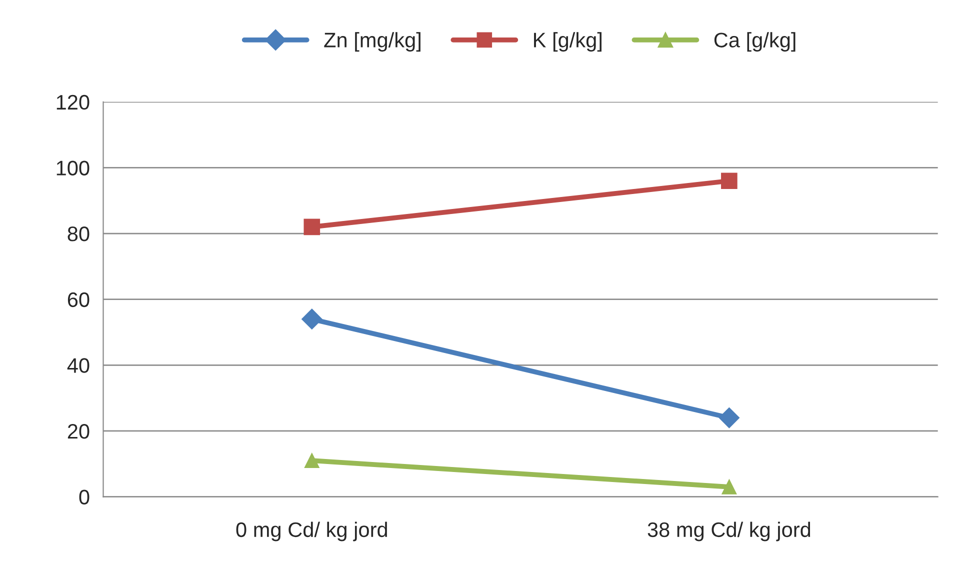 The height and width of the screenshot is (579, 956). Describe the element at coordinates (729, 532) in the screenshot. I see `x-tick-label: 38 mg Cd/ kg jord` at that location.